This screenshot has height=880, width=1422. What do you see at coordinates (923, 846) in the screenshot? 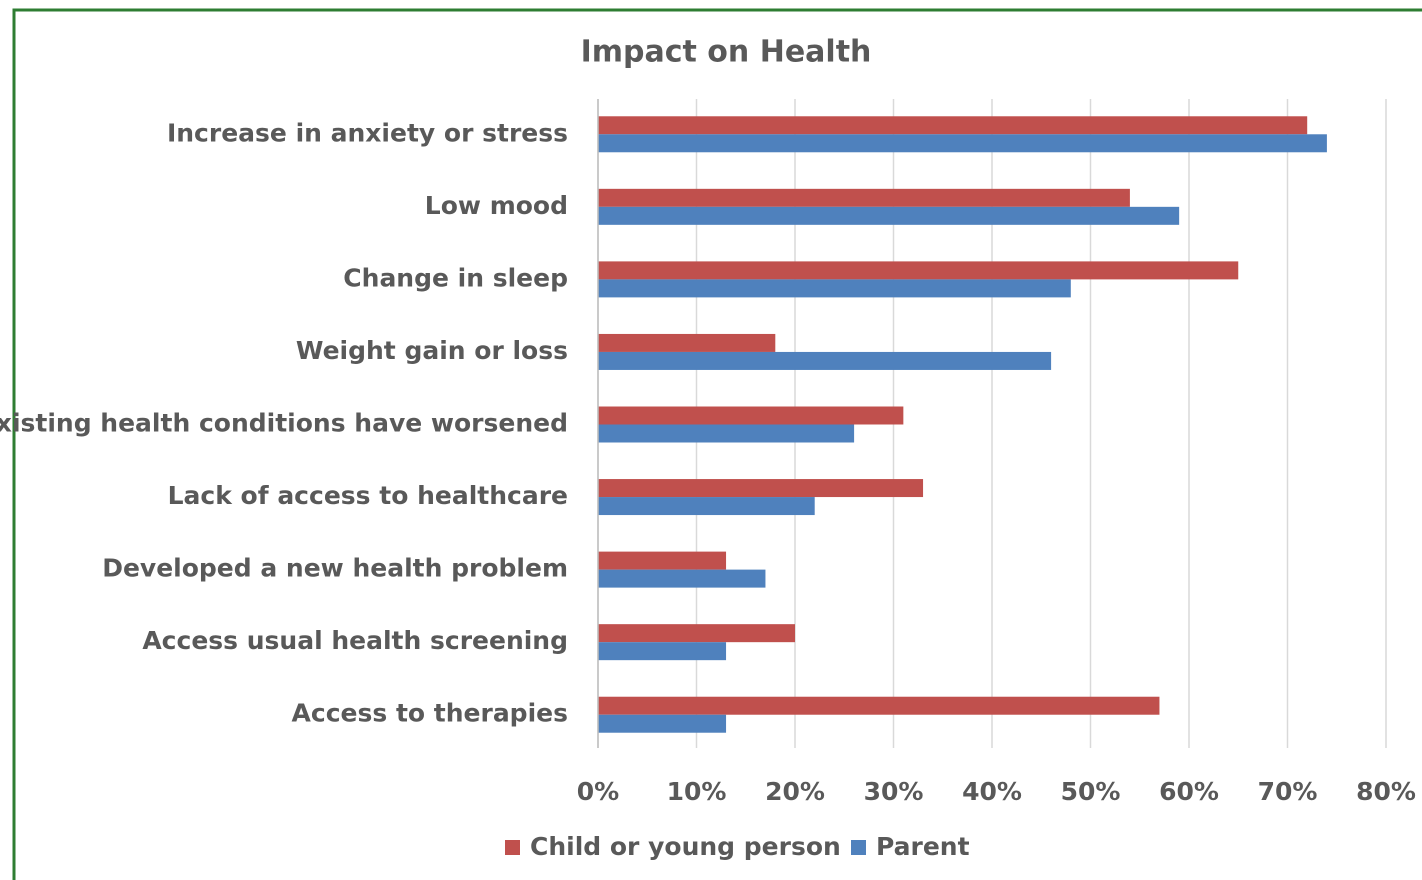
I see `legend-label: Parent` at bounding box center [923, 846].